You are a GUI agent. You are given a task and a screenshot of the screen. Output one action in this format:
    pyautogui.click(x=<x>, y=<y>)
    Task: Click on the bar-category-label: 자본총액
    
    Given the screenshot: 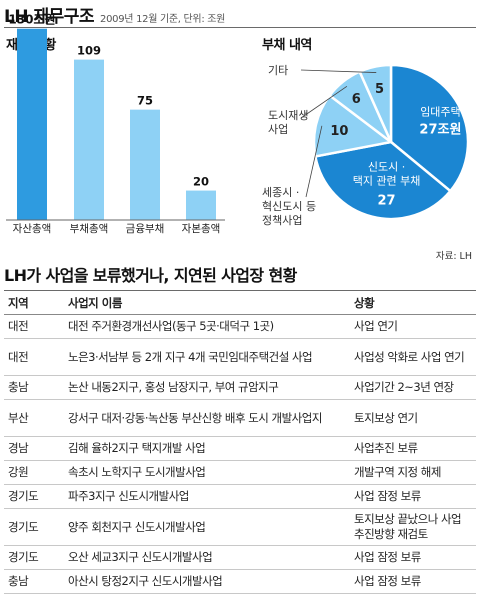 What is the action you would take?
    pyautogui.click(x=201, y=229)
    